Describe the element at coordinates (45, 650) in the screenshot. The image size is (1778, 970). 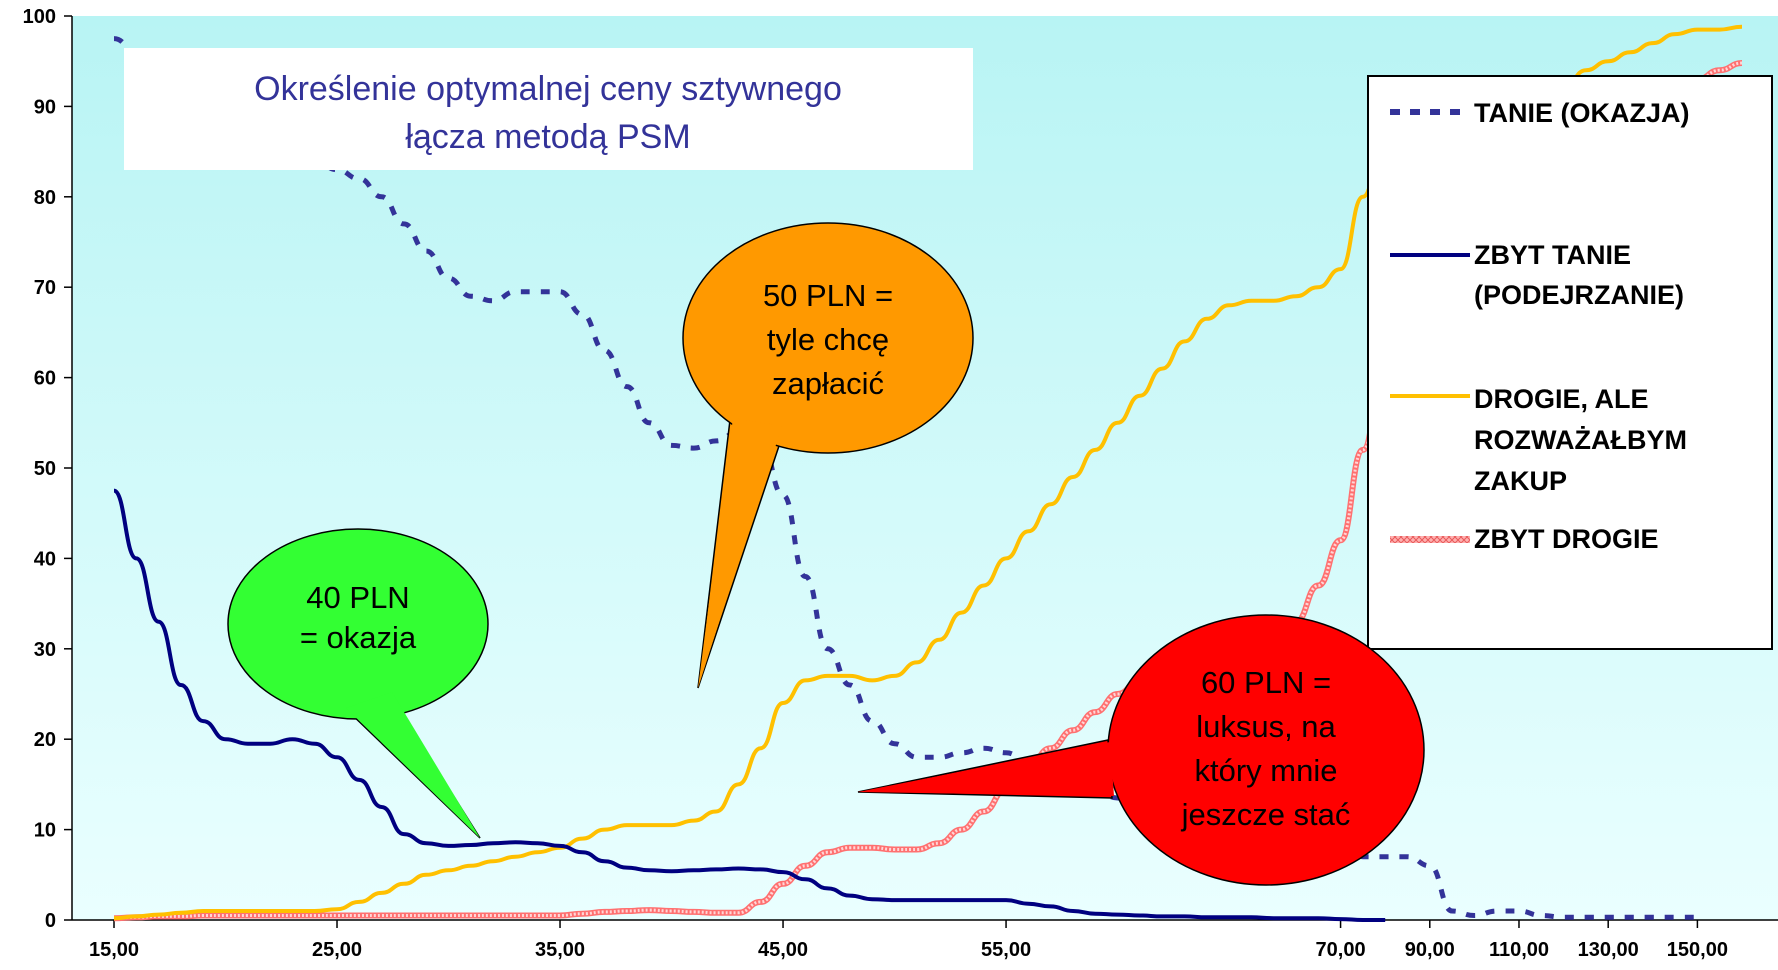
I see `y-tick-label: 30` at that location.